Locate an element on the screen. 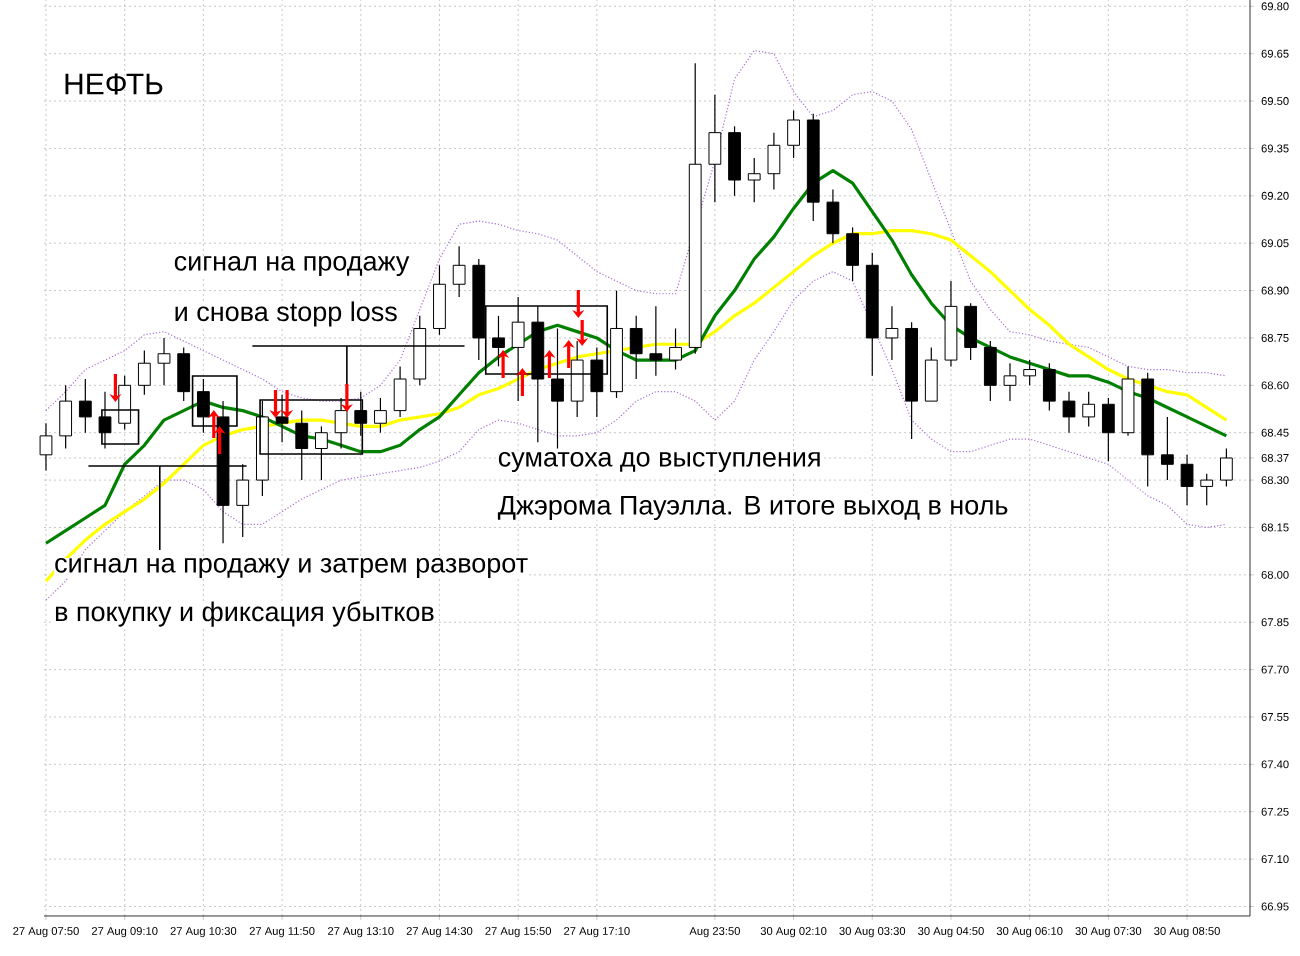 This screenshot has width=1300, height=956. annotation: и снова stopp loss is located at coordinates (286, 314).